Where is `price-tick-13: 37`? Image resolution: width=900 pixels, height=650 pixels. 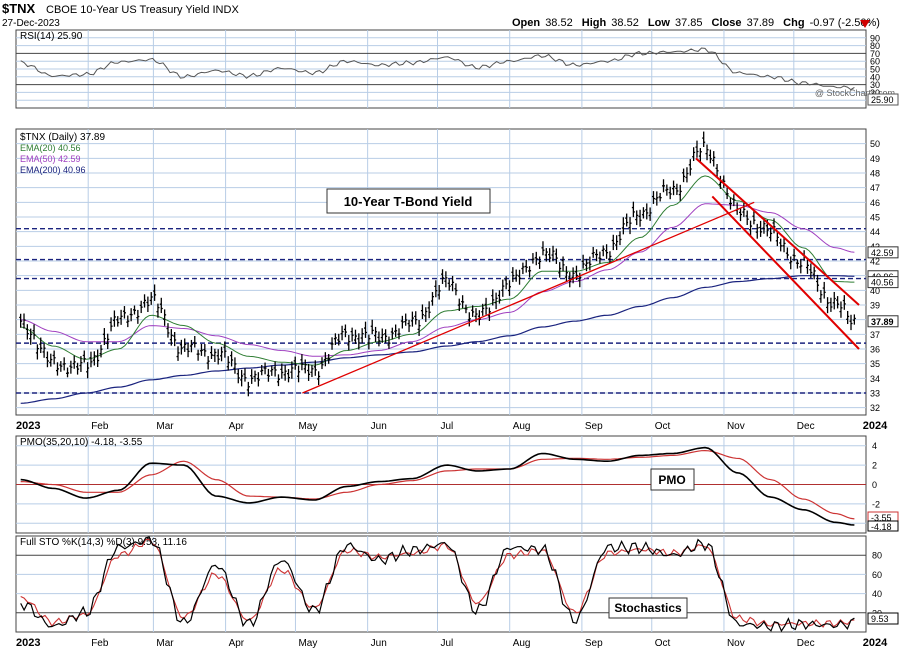
price-tick-13: 37 is located at coordinates (875, 335).